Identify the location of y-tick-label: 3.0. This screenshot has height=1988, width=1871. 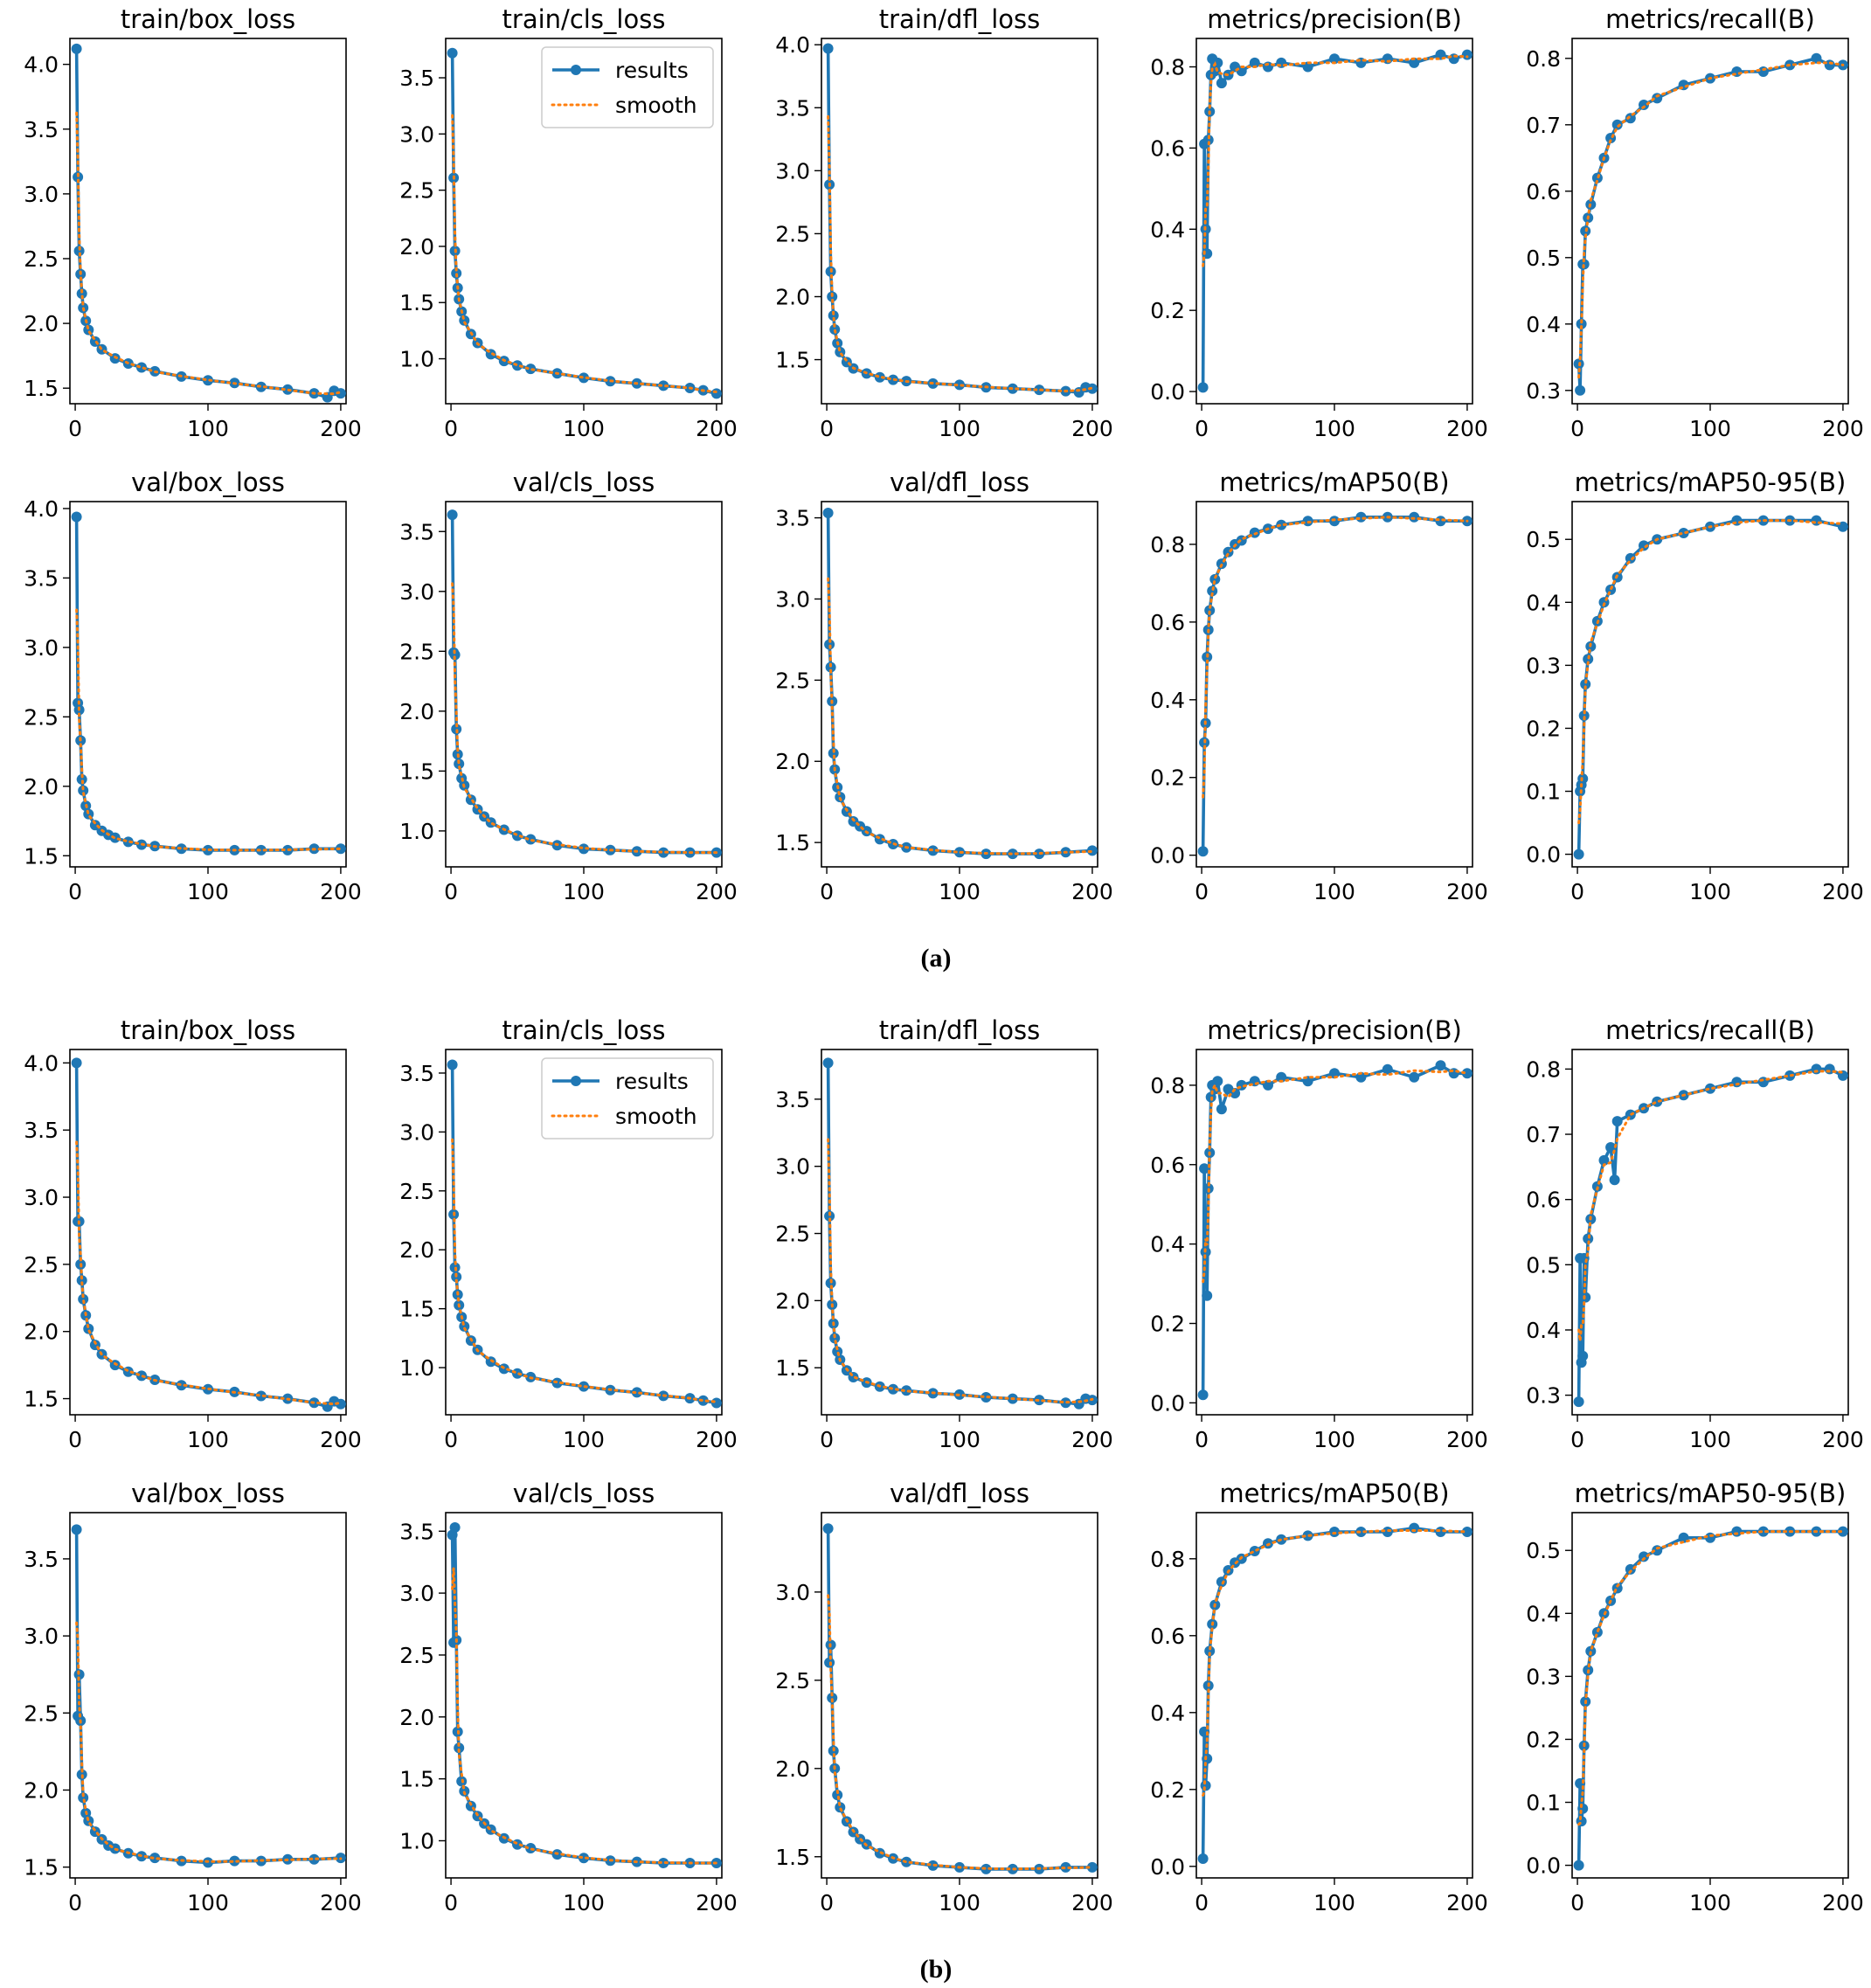
(792, 1592).